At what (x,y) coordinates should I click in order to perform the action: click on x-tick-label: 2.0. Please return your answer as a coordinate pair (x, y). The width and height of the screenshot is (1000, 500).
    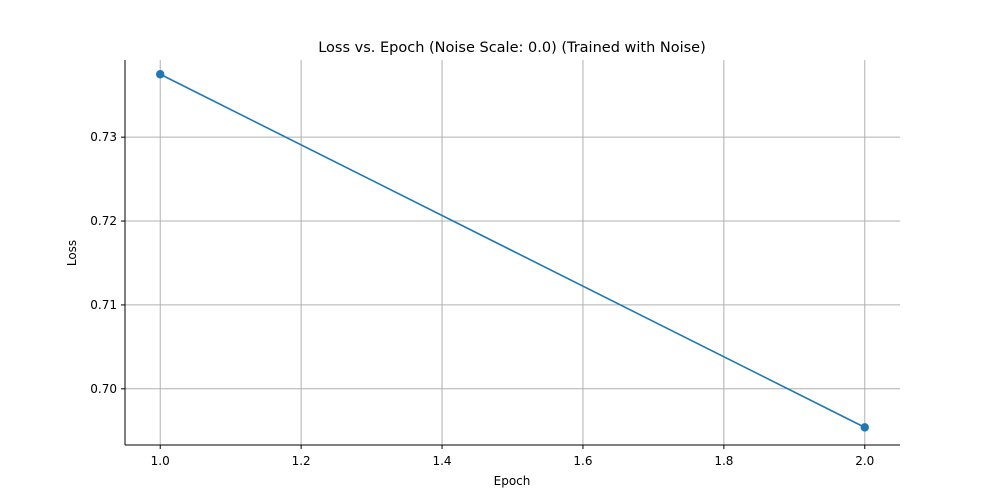
    Looking at the image, I should click on (864, 461).